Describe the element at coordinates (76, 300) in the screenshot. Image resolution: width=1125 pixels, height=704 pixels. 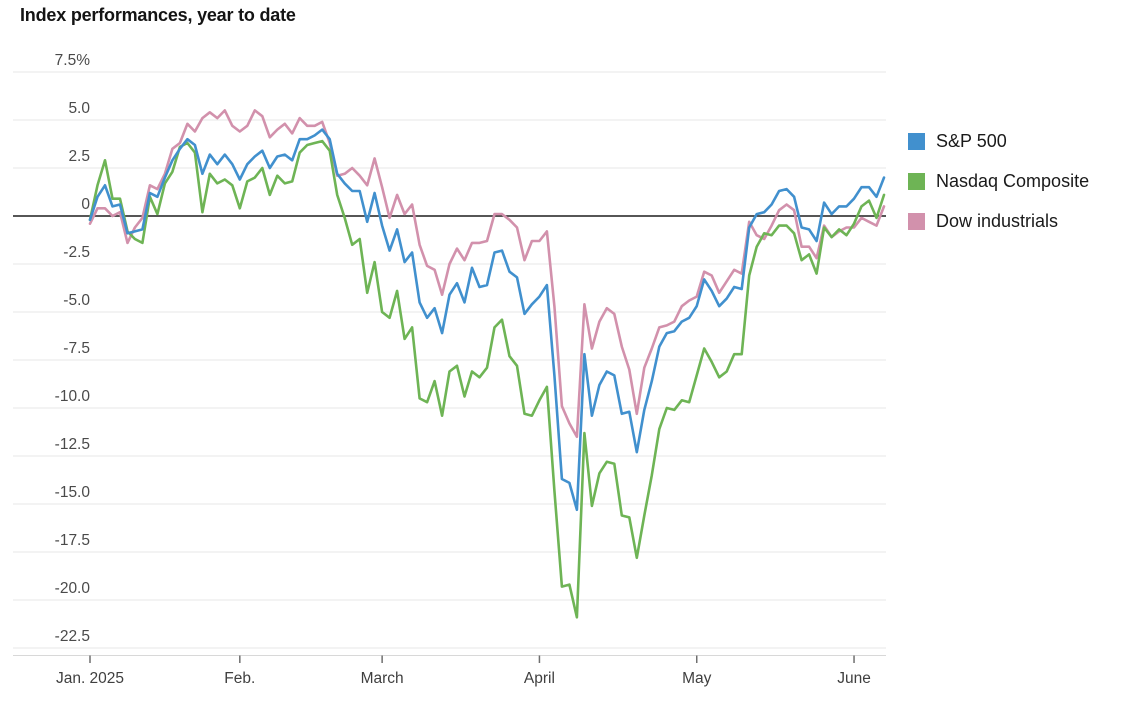
I see `y-axis-label: -5.0` at that location.